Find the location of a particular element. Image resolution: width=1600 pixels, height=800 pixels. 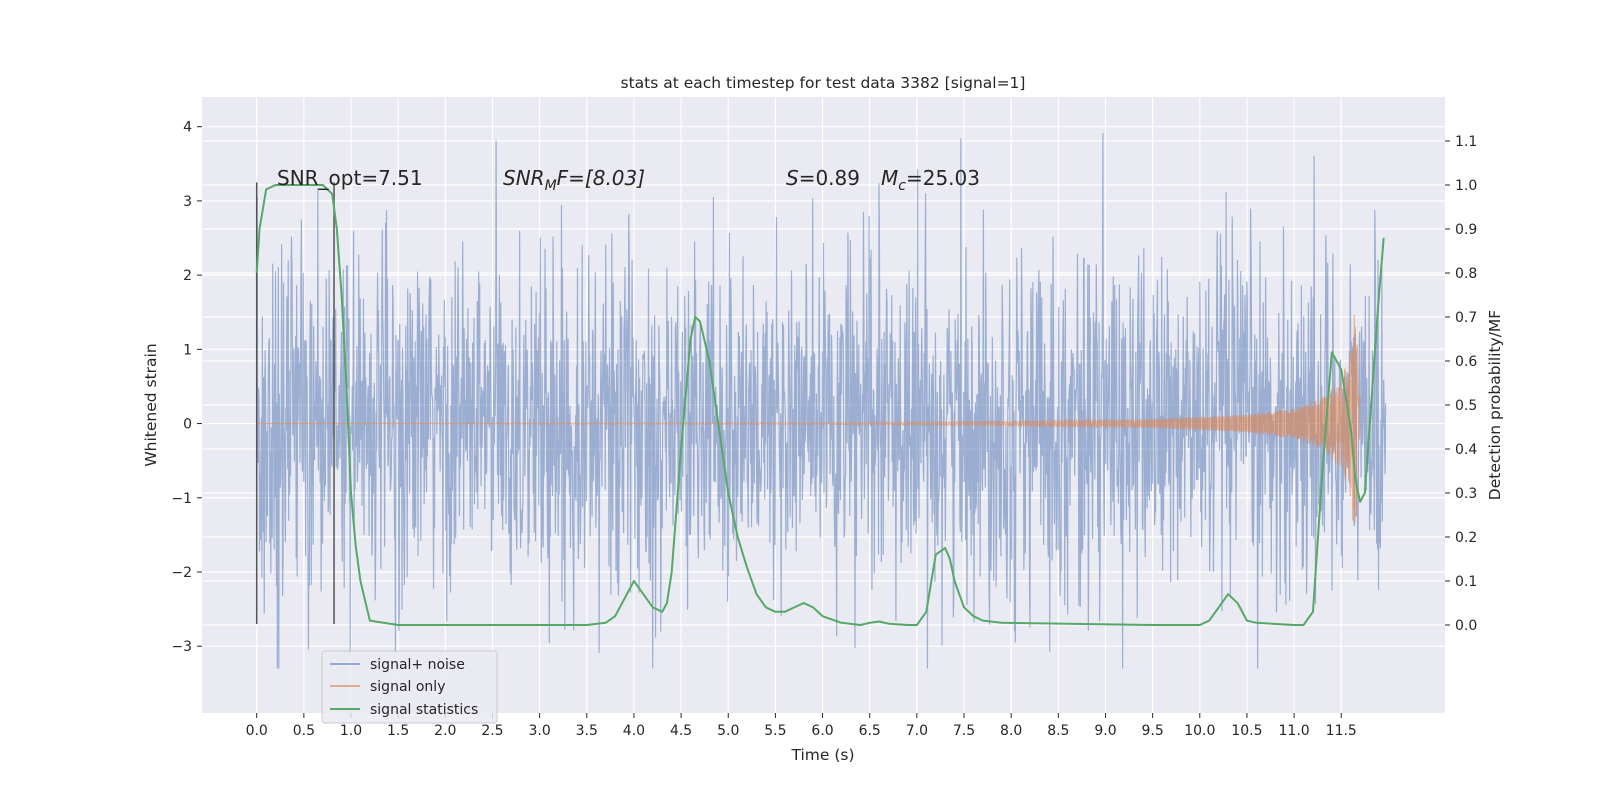

x-tick-label: 11.0 is located at coordinates (1294, 731).